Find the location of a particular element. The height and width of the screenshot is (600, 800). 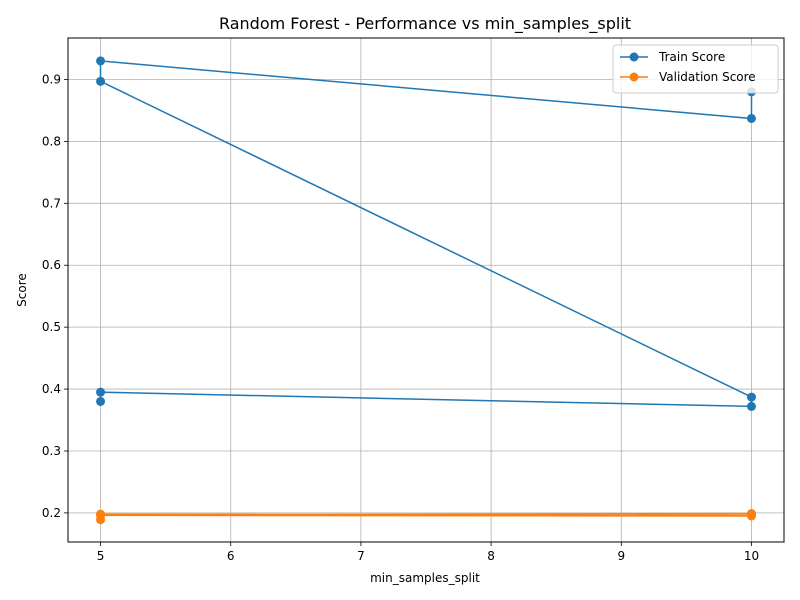

y-tick-label: 0.3 is located at coordinates (51, 451).